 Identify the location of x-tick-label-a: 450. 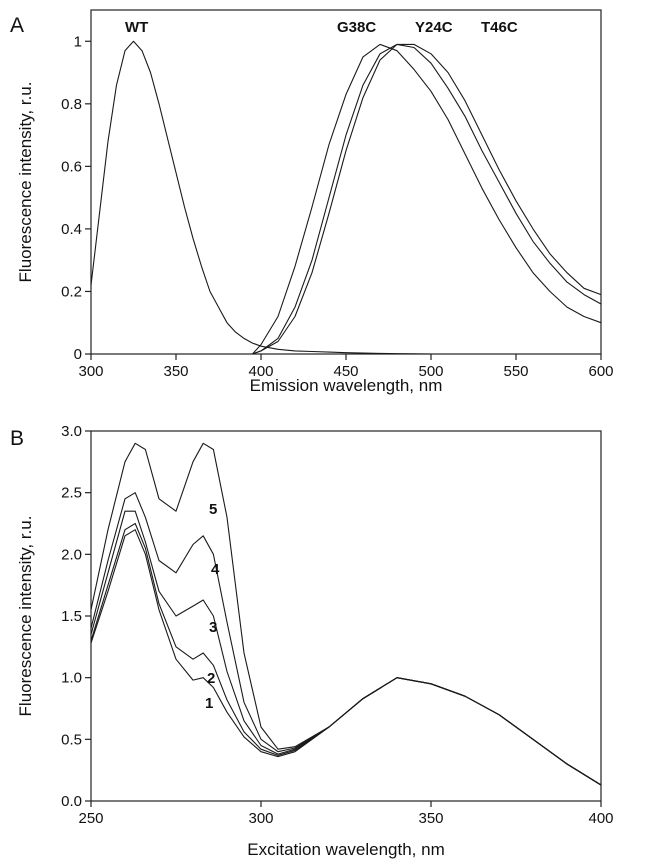
(345, 371).